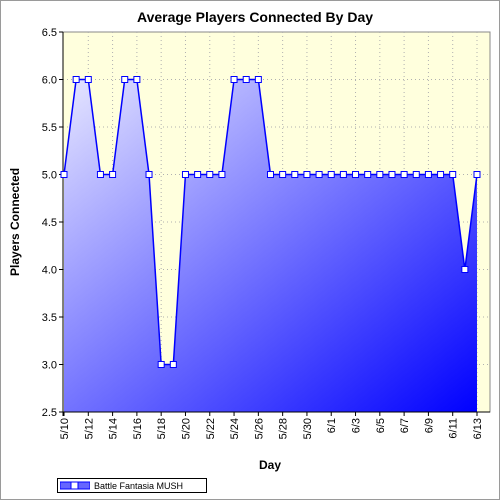 Image resolution: width=500 pixels, height=500 pixels. Describe the element at coordinates (162, 428) in the screenshot. I see `x-tick-label: 5/18` at that location.